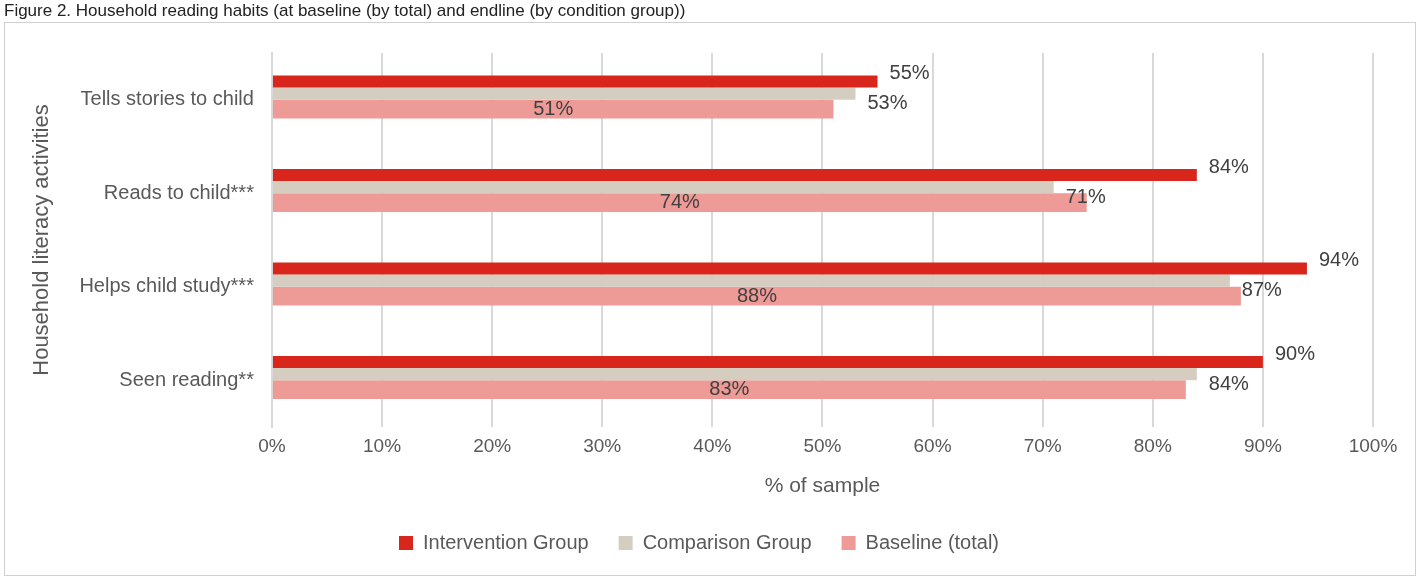  I want to click on x-tick-label: 0%, so click(272, 445).